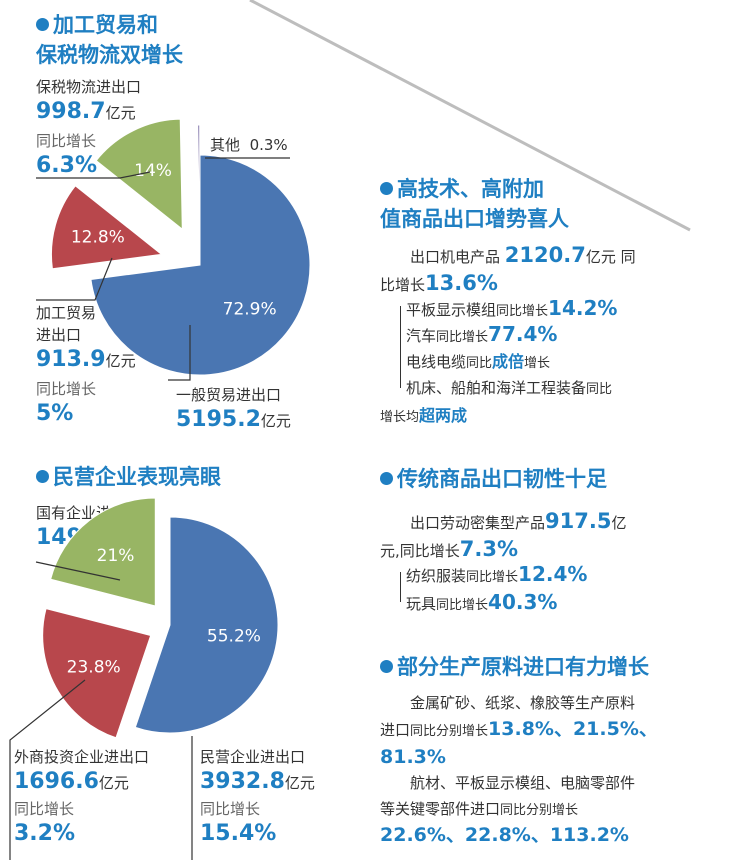 The width and height of the screenshot is (740, 860). I want to click on processing-trade-slice, so click(106, 227).